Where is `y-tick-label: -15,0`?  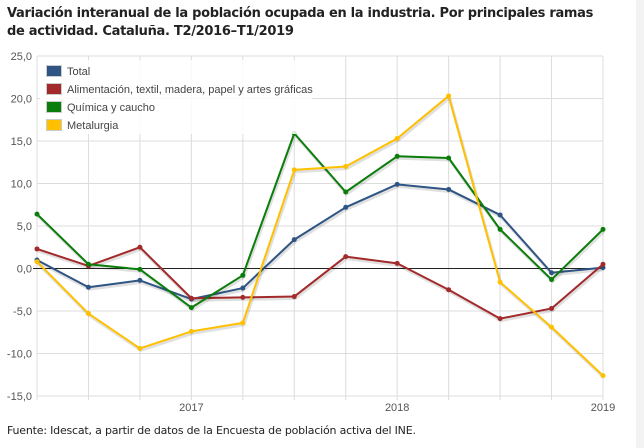 y-tick-label: -15,0 is located at coordinates (19, 397).